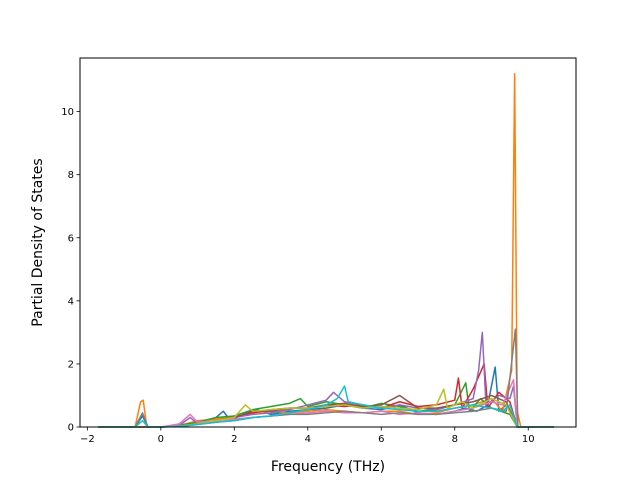 This screenshot has width=640, height=480. Describe the element at coordinates (528, 439) in the screenshot. I see `x-tick-label: 10` at that location.